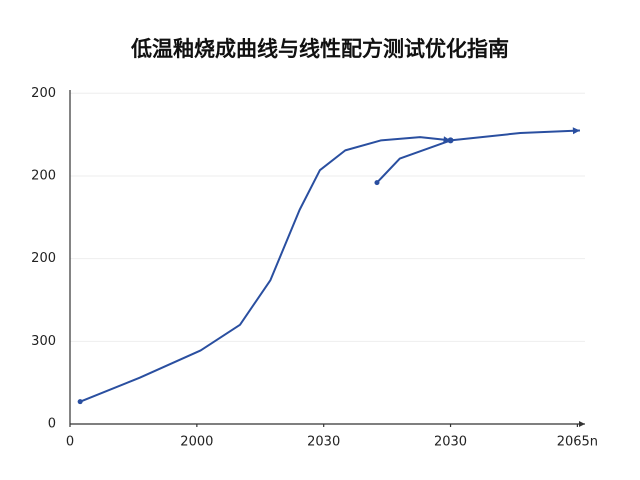 Image resolution: width=640 pixels, height=480 pixels. Describe the element at coordinates (450, 140) in the screenshot. I see `join-dot` at that location.